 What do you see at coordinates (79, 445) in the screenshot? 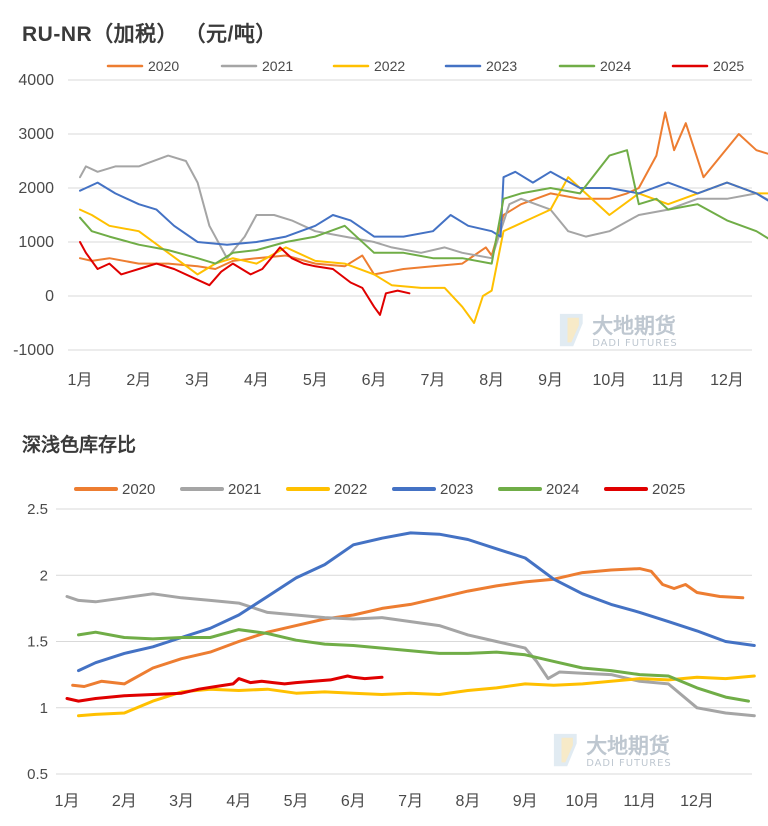
I see `chart2-title: 深浅色库存比` at bounding box center [79, 445].